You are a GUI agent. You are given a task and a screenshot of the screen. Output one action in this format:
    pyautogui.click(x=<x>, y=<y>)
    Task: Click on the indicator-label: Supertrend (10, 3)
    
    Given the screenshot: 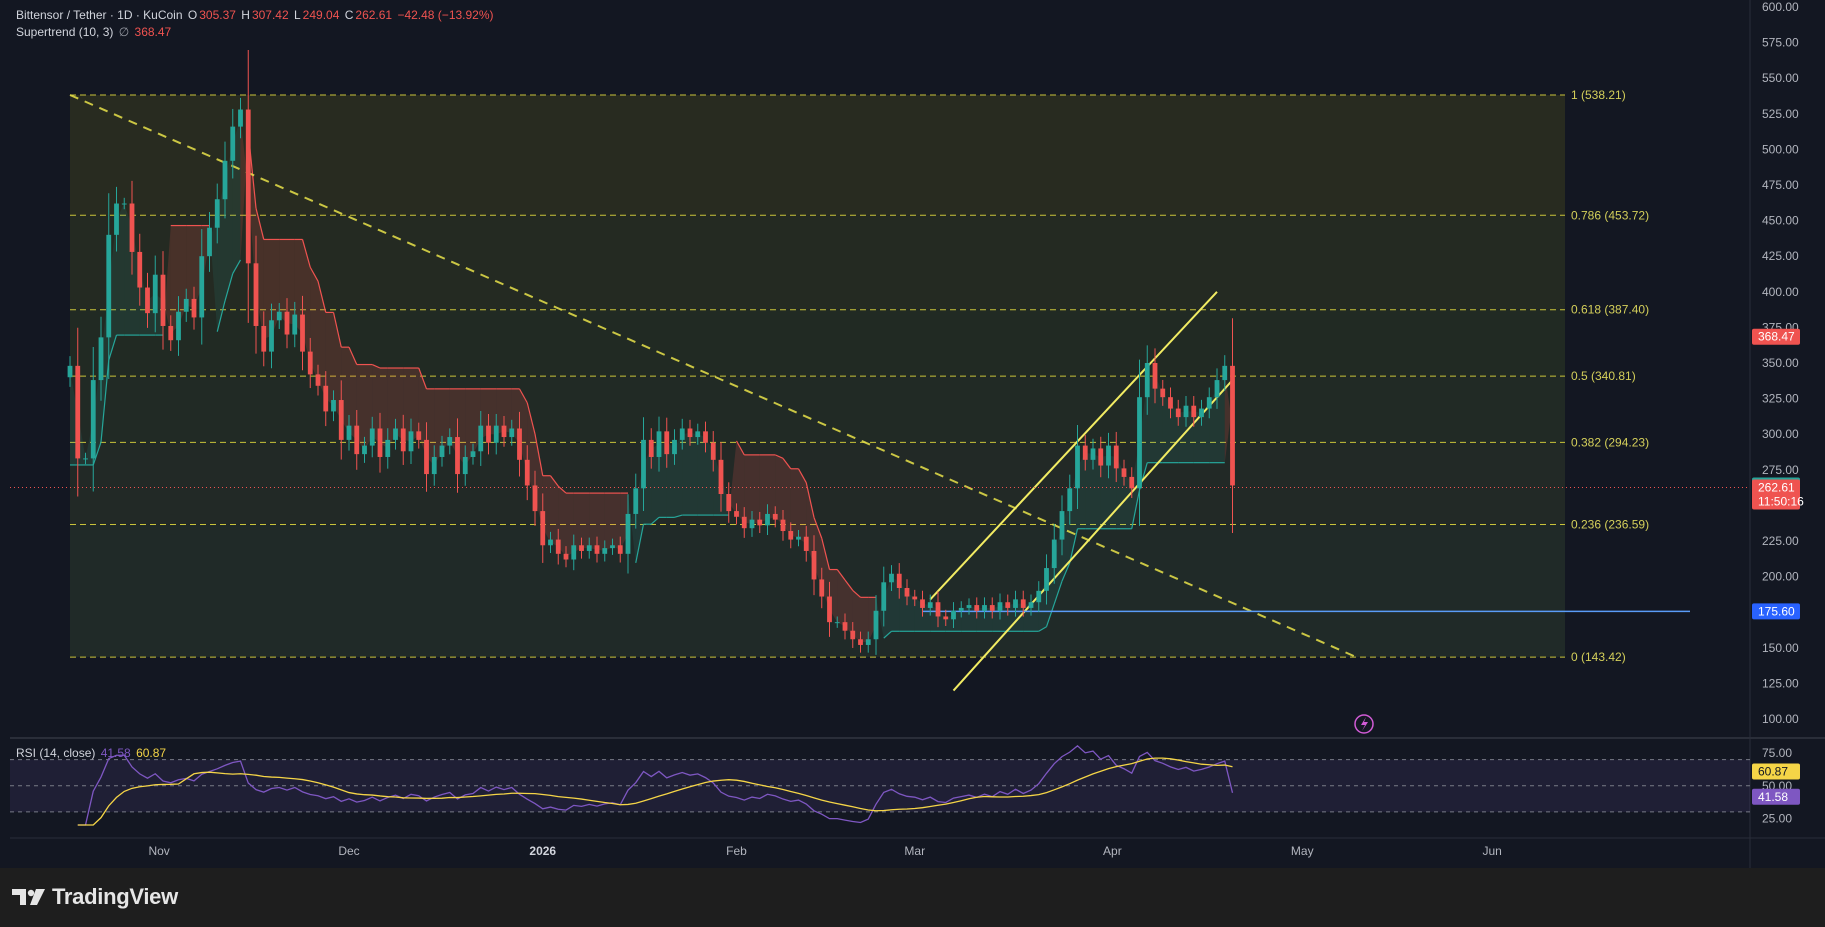 What is the action you would take?
    pyautogui.click(x=65, y=32)
    